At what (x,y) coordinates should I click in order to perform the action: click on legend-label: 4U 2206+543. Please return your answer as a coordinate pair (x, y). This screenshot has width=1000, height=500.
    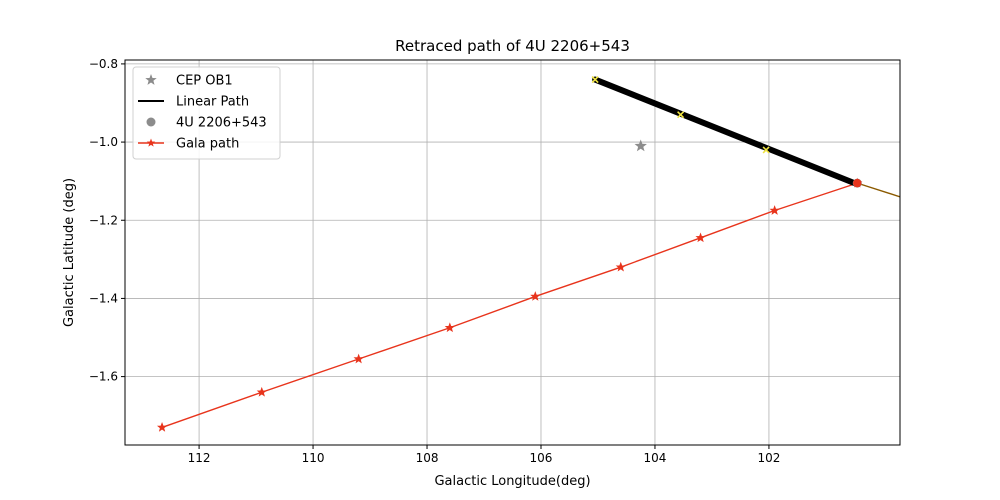
    Looking at the image, I should click on (221, 123).